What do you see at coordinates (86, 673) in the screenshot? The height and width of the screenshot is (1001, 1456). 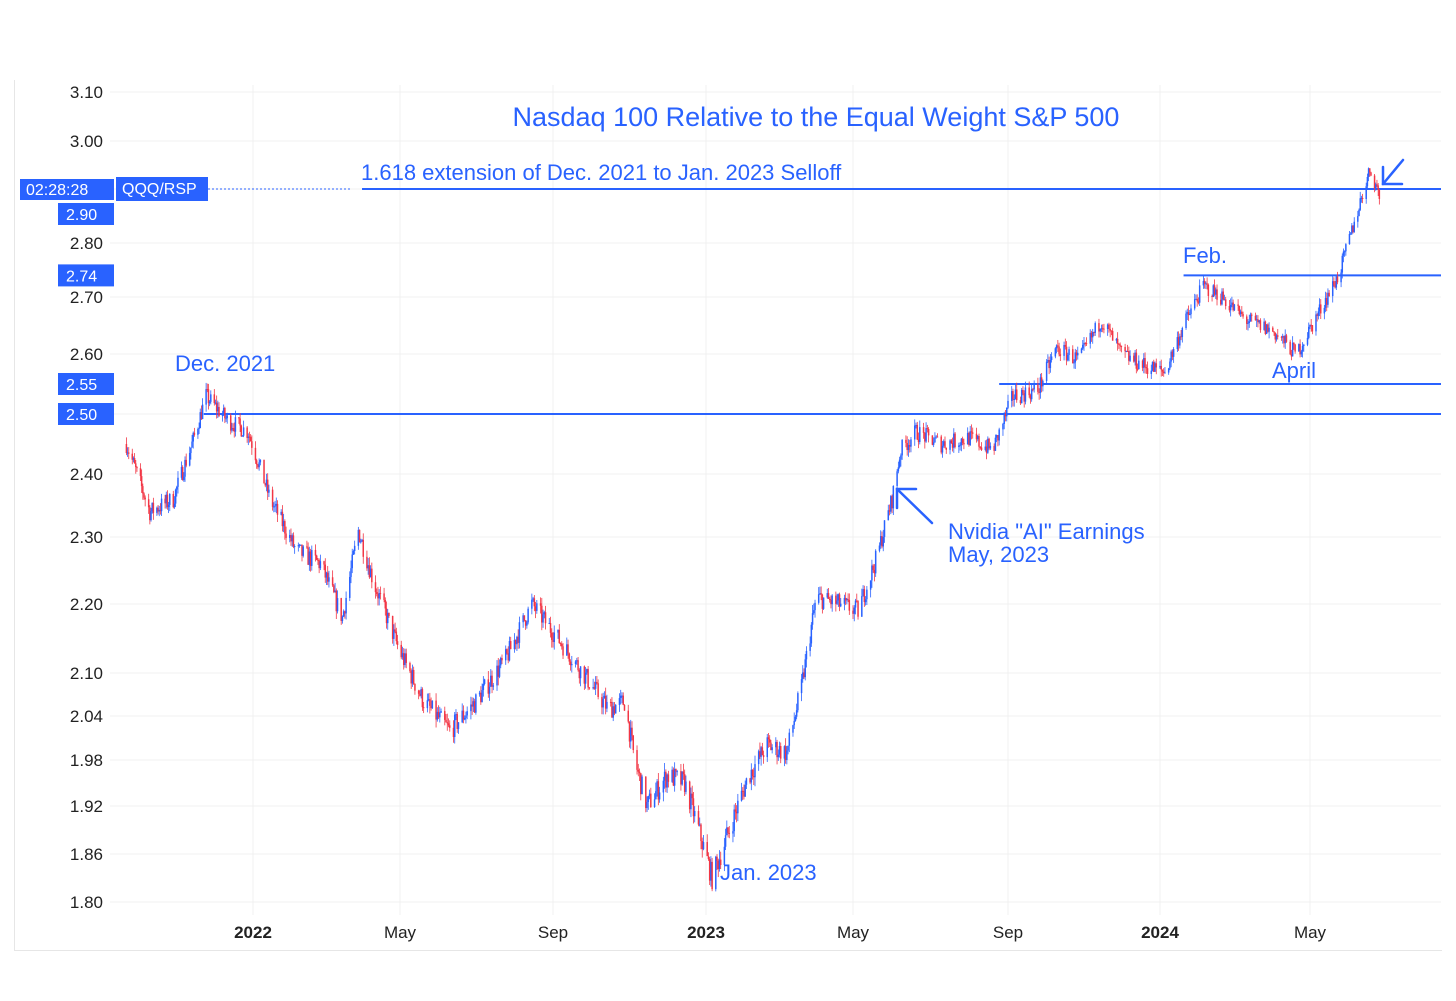 I see `y-tick-label: 2.10` at bounding box center [86, 673].